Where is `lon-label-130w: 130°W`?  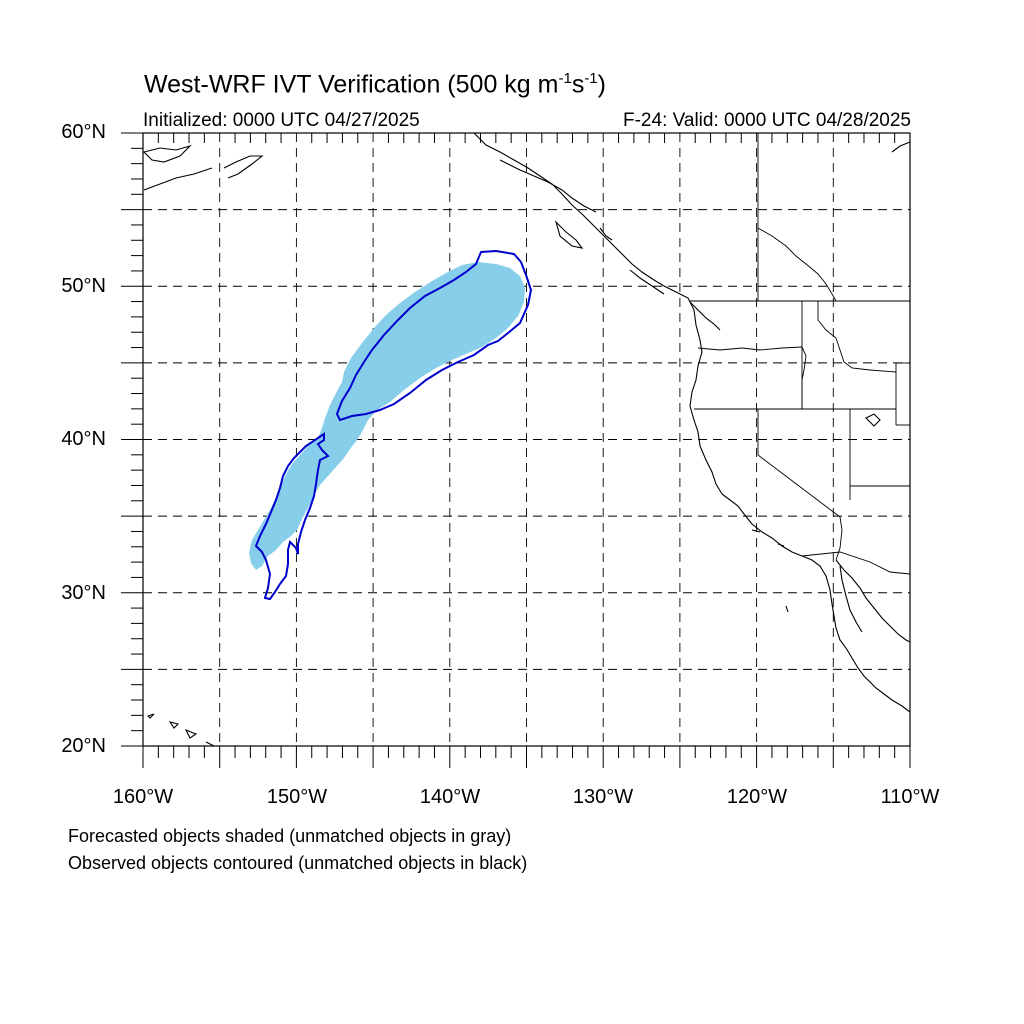 lon-label-130w: 130°W is located at coordinates (603, 797).